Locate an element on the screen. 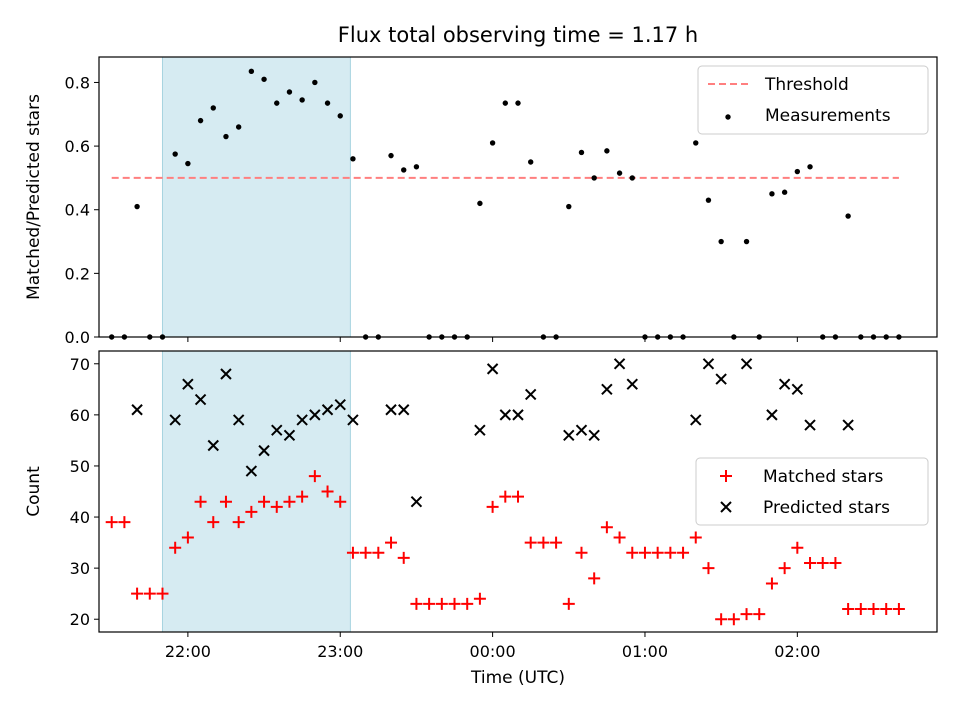 The width and height of the screenshot is (960, 720). top-legend-measurements-swatch is located at coordinates (728, 117).